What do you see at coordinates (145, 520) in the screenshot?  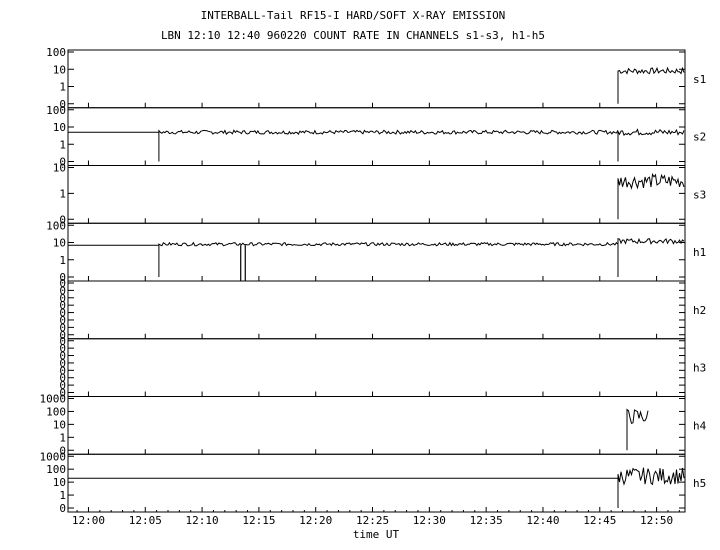 I see `x-tick-label: 12:05` at bounding box center [145, 520].